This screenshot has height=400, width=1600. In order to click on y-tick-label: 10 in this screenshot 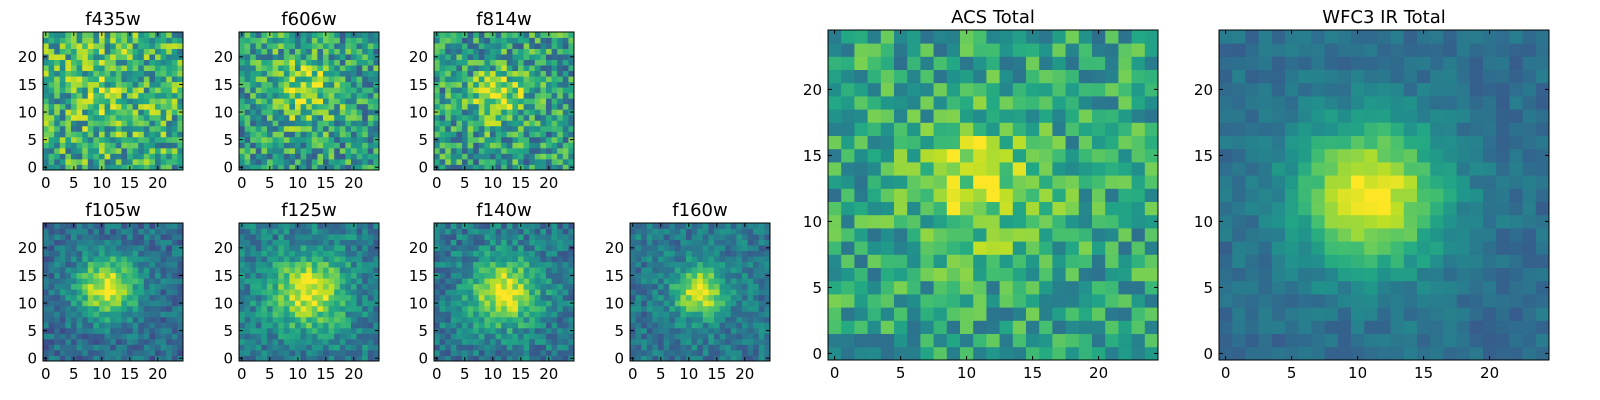, I will do `click(27, 303)`.